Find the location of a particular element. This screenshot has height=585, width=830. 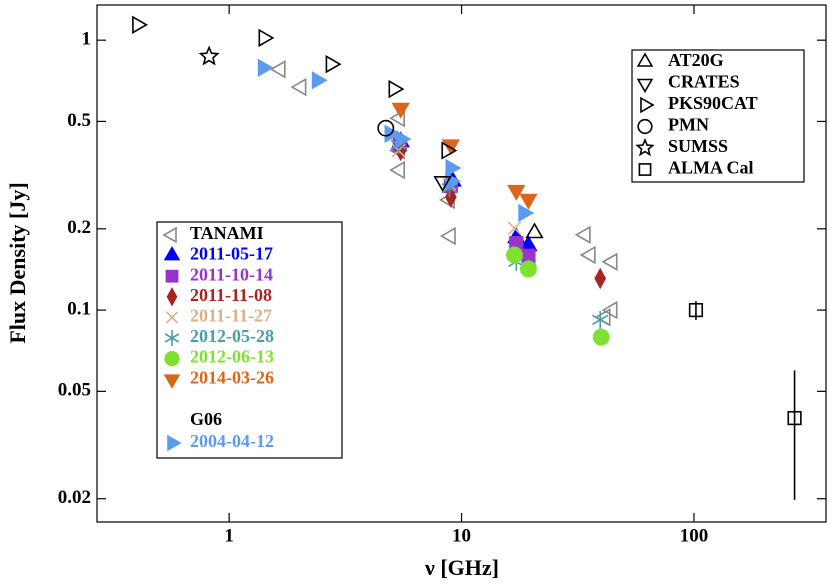

x-axis-title: ν [GHz] is located at coordinates (461, 567).